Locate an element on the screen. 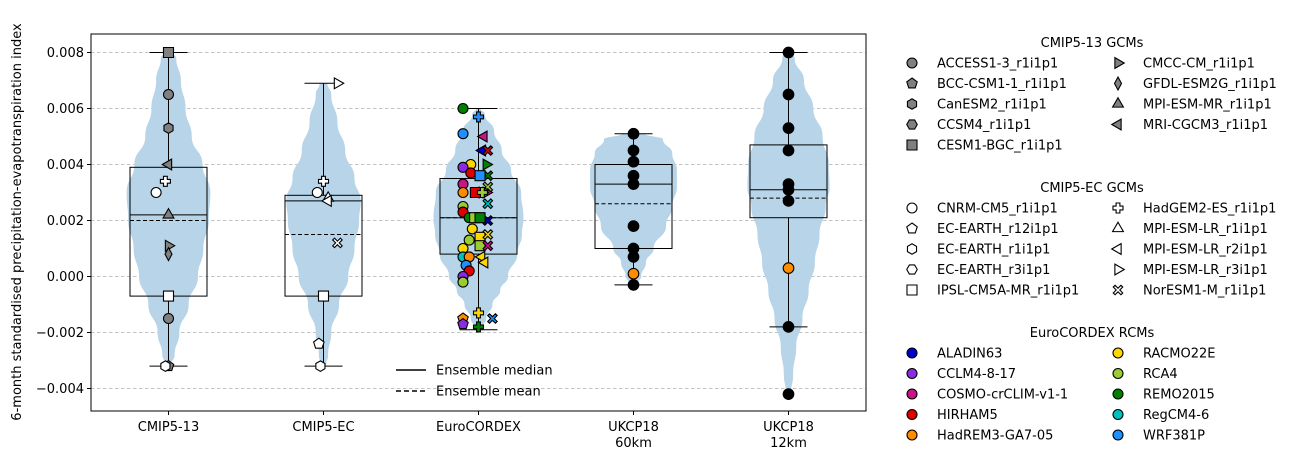 Image resolution: width=1314 pixels, height=461 pixels. y-axis: −0.004 −0.002 0.000 0.002 0.004 0.006 0.008 is located at coordinates (63, 221).